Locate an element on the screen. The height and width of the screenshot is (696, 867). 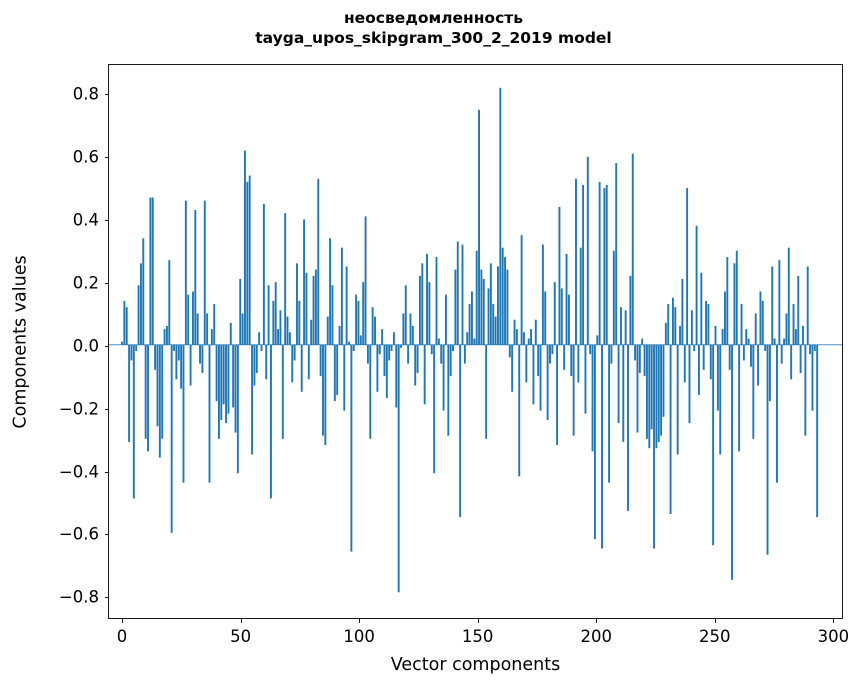
x-axis-tick-label: 100 is located at coordinates (359, 636).